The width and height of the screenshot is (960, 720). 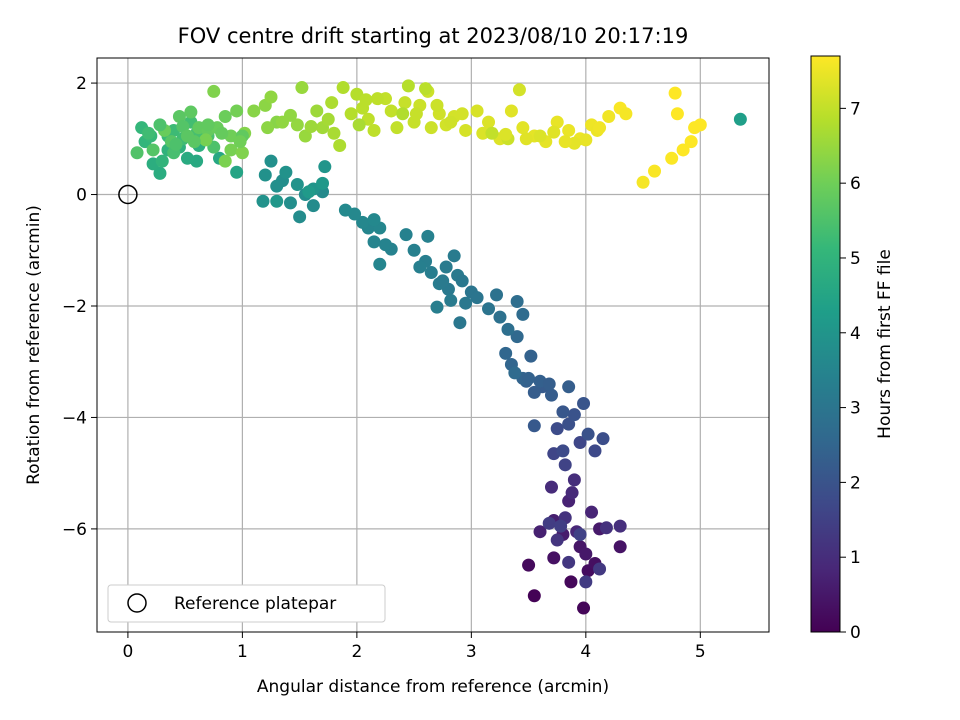 What do you see at coordinates (127, 652) in the screenshot?
I see `x-tick-label: 0` at bounding box center [127, 652].